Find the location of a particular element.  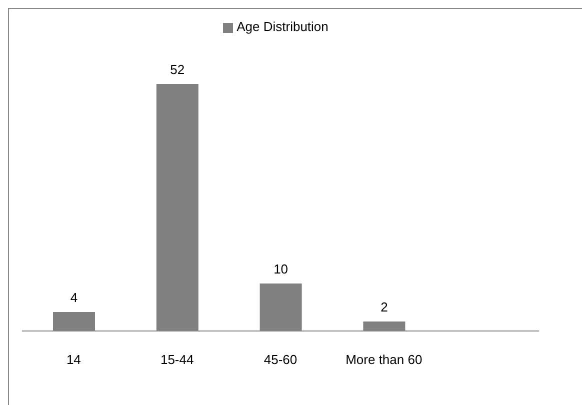

data-label: 4 is located at coordinates (74, 297).